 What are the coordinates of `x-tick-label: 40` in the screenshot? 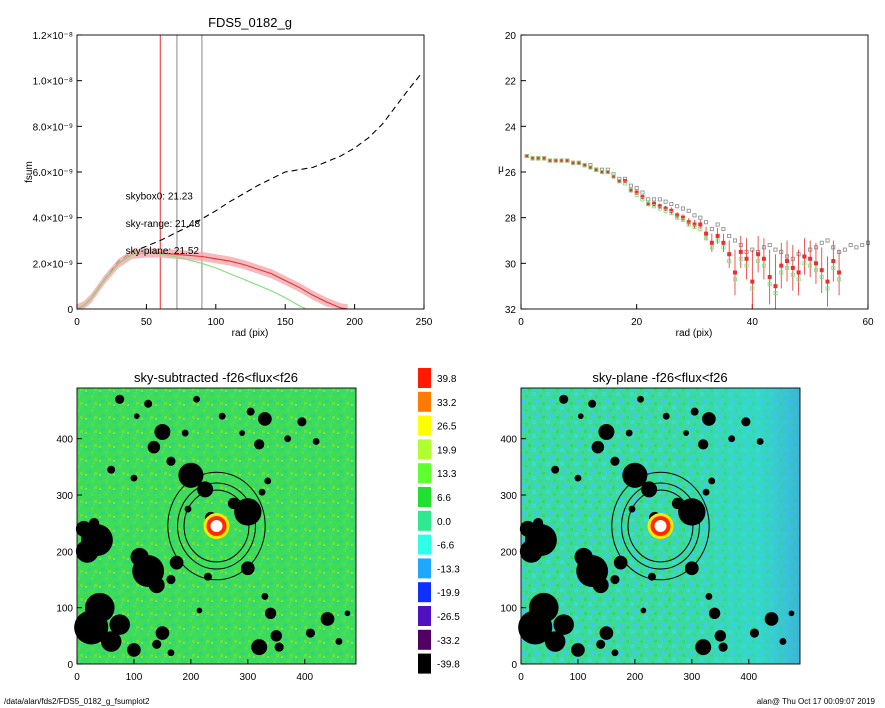 It's located at (753, 322).